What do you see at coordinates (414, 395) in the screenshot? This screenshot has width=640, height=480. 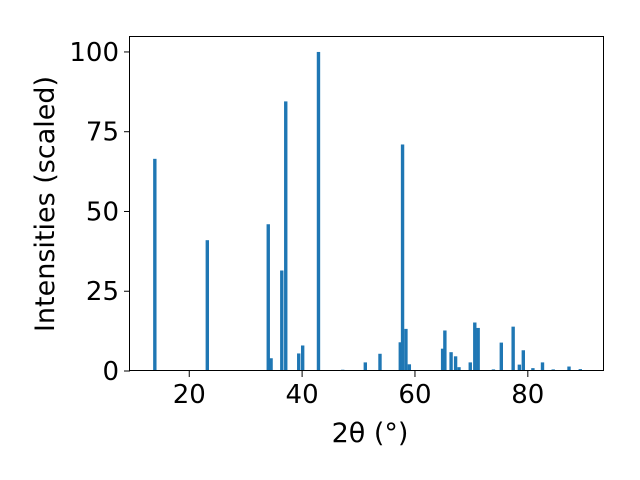 I see `x-tick-label-2: 60` at bounding box center [414, 395].